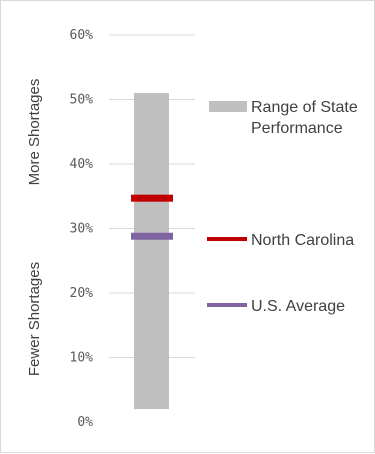  I want to click on y-tick-label: 60%, so click(82, 35).